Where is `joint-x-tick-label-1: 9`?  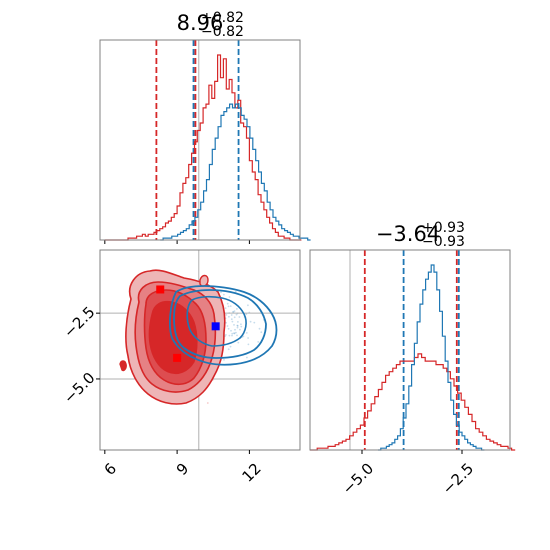 joint-x-tick-label-1: 9 is located at coordinates (182, 469).